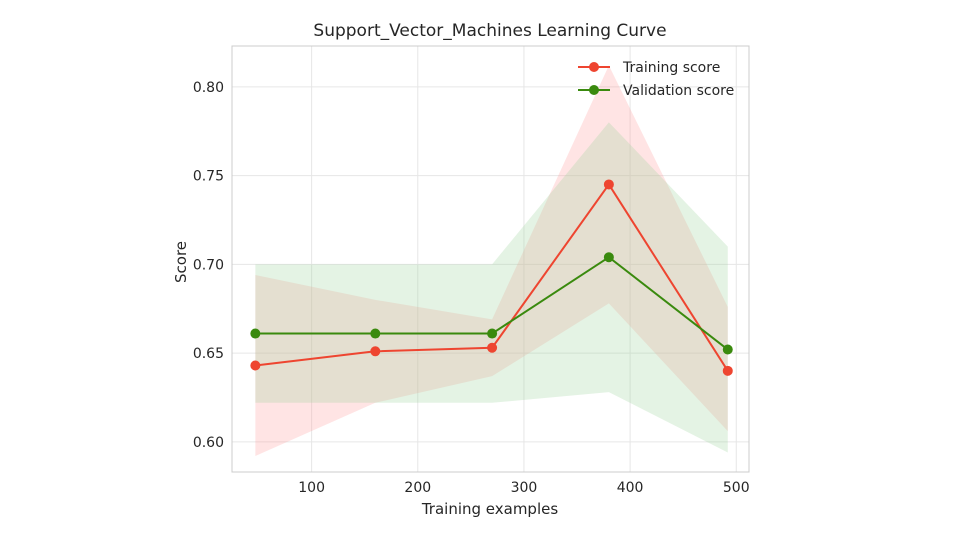  I want to click on y-tick-label: 0.70, so click(208, 265).